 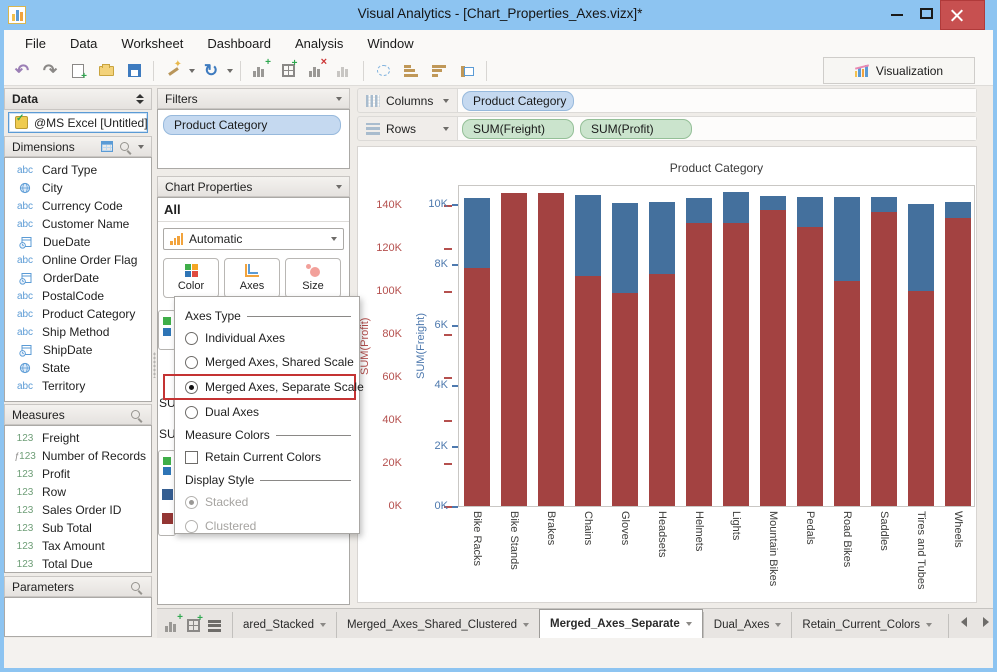 I want to click on tab-retain_current_colors: Retain_Current_Colors, so click(x=866, y=625).